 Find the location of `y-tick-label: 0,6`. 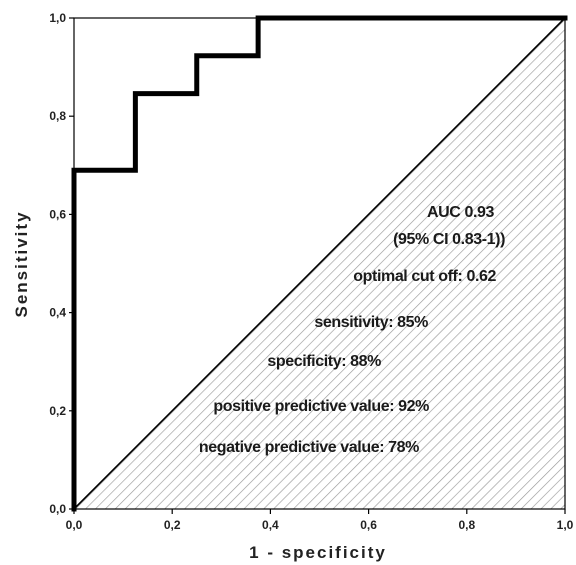

y-tick-label: 0,6 is located at coordinates (57, 214).